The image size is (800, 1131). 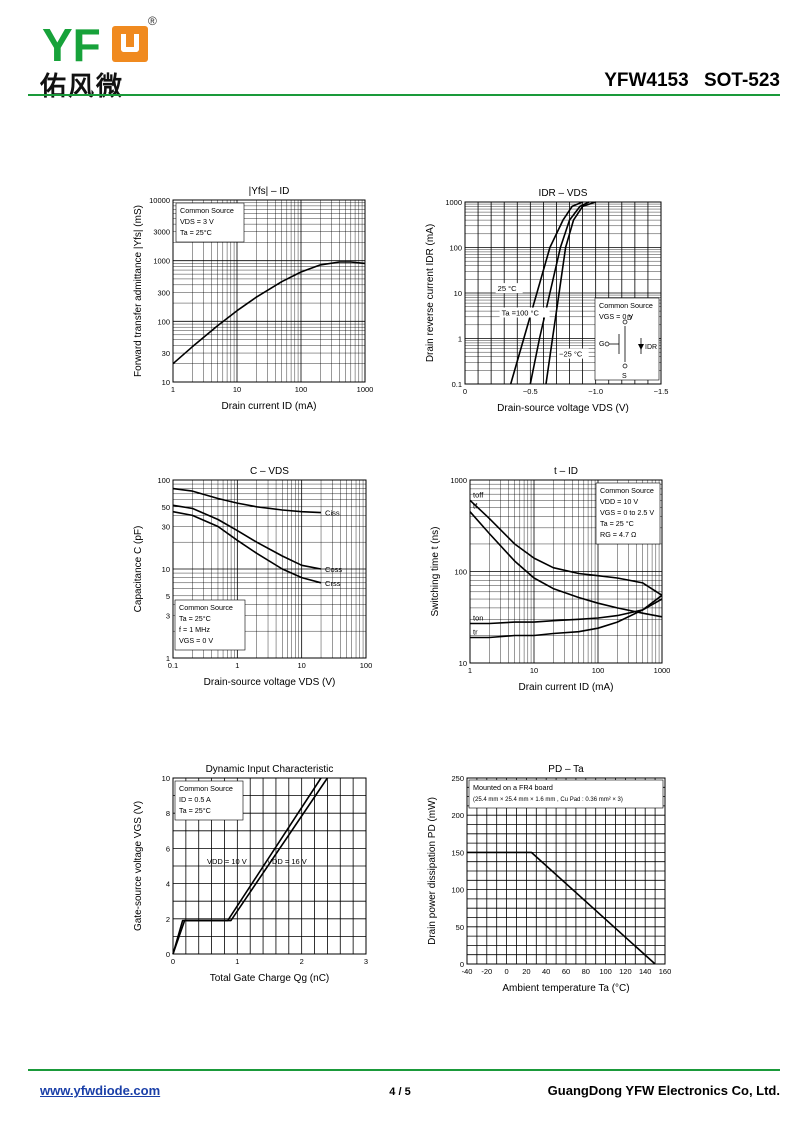 I want to click on y-tick-label: 2, so click(x=168, y=919).